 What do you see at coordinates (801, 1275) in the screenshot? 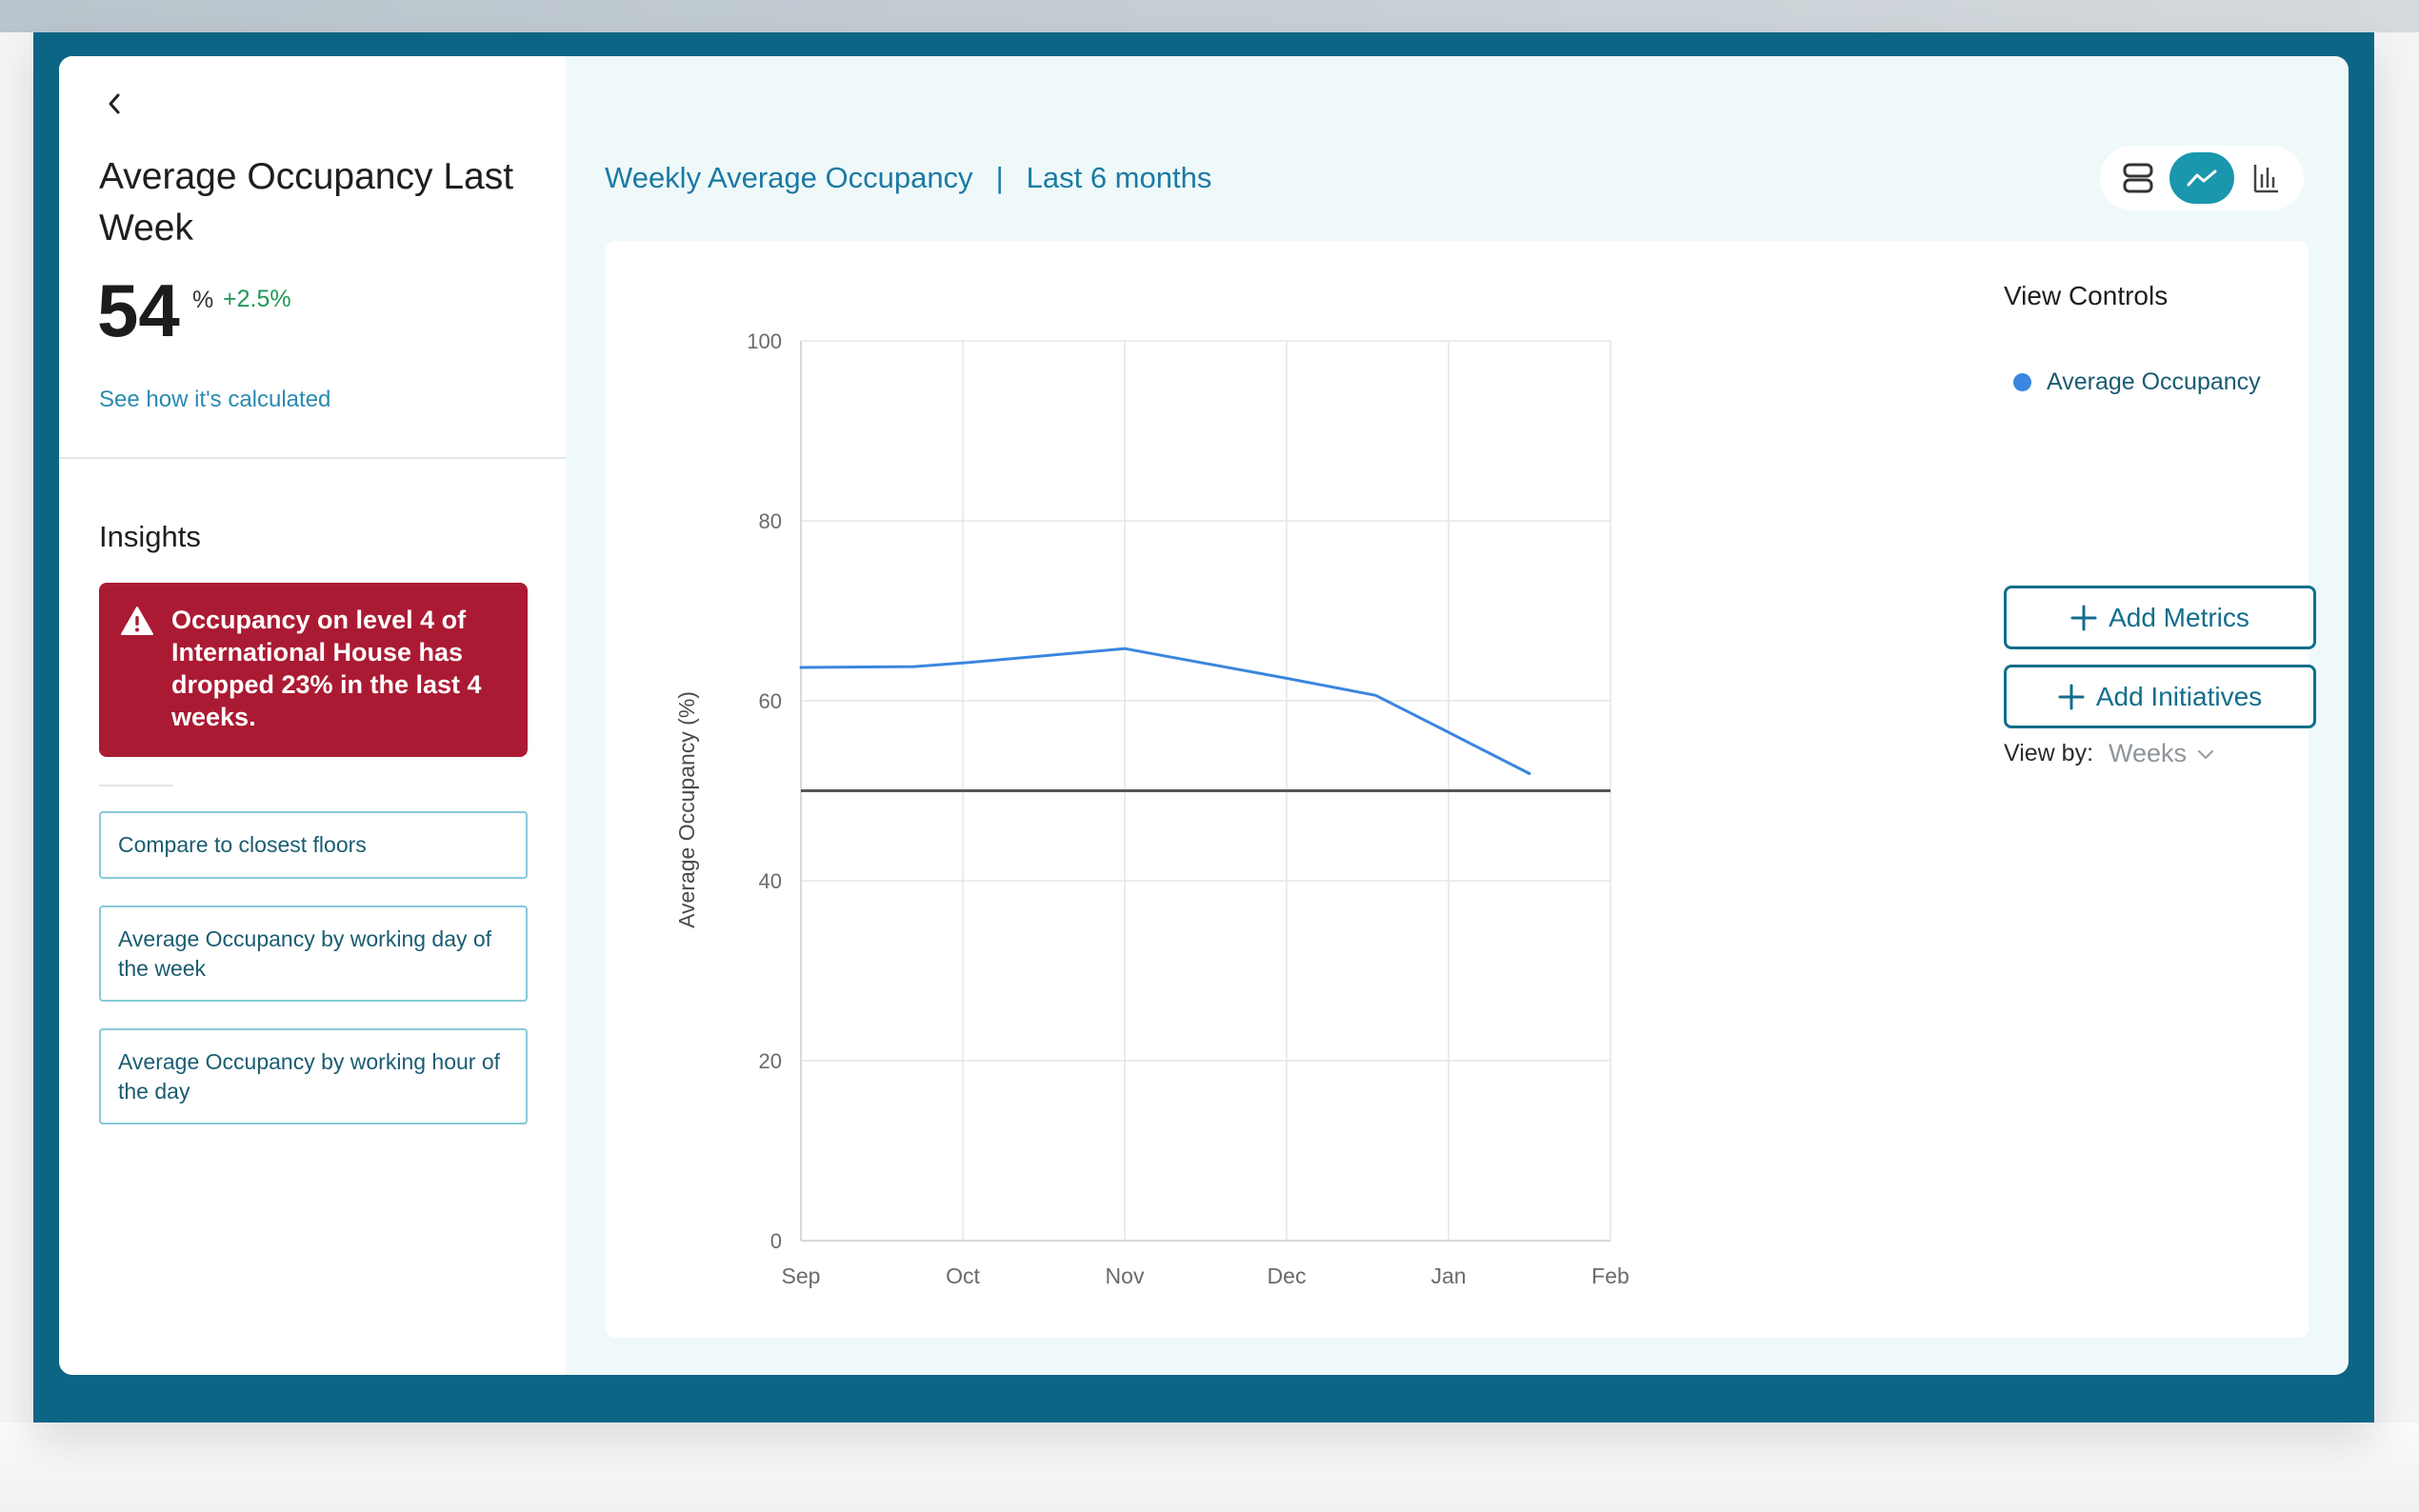
I see `x-tick-label: Sep` at bounding box center [801, 1275].